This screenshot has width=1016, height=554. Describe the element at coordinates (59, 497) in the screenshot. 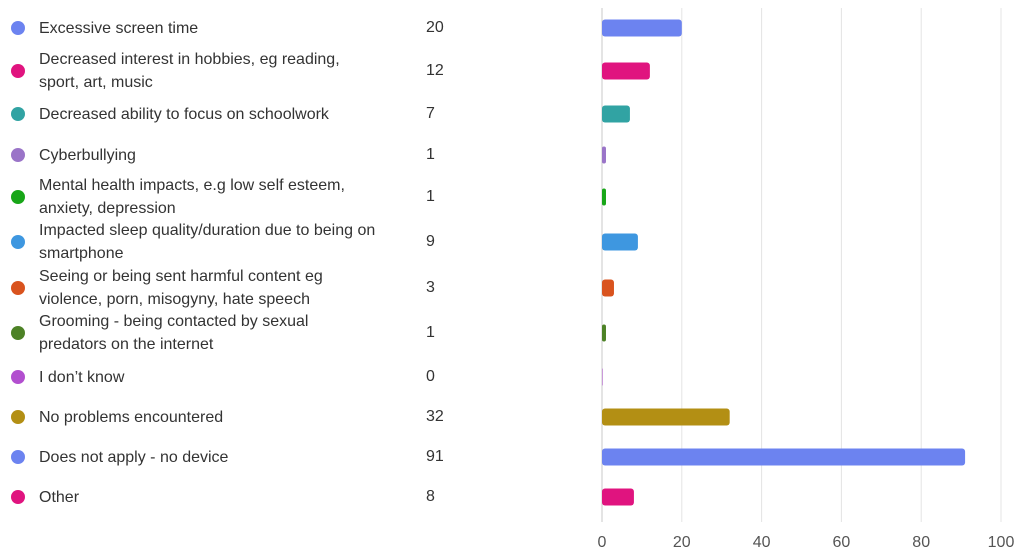

I see `legend-label: Other` at that location.